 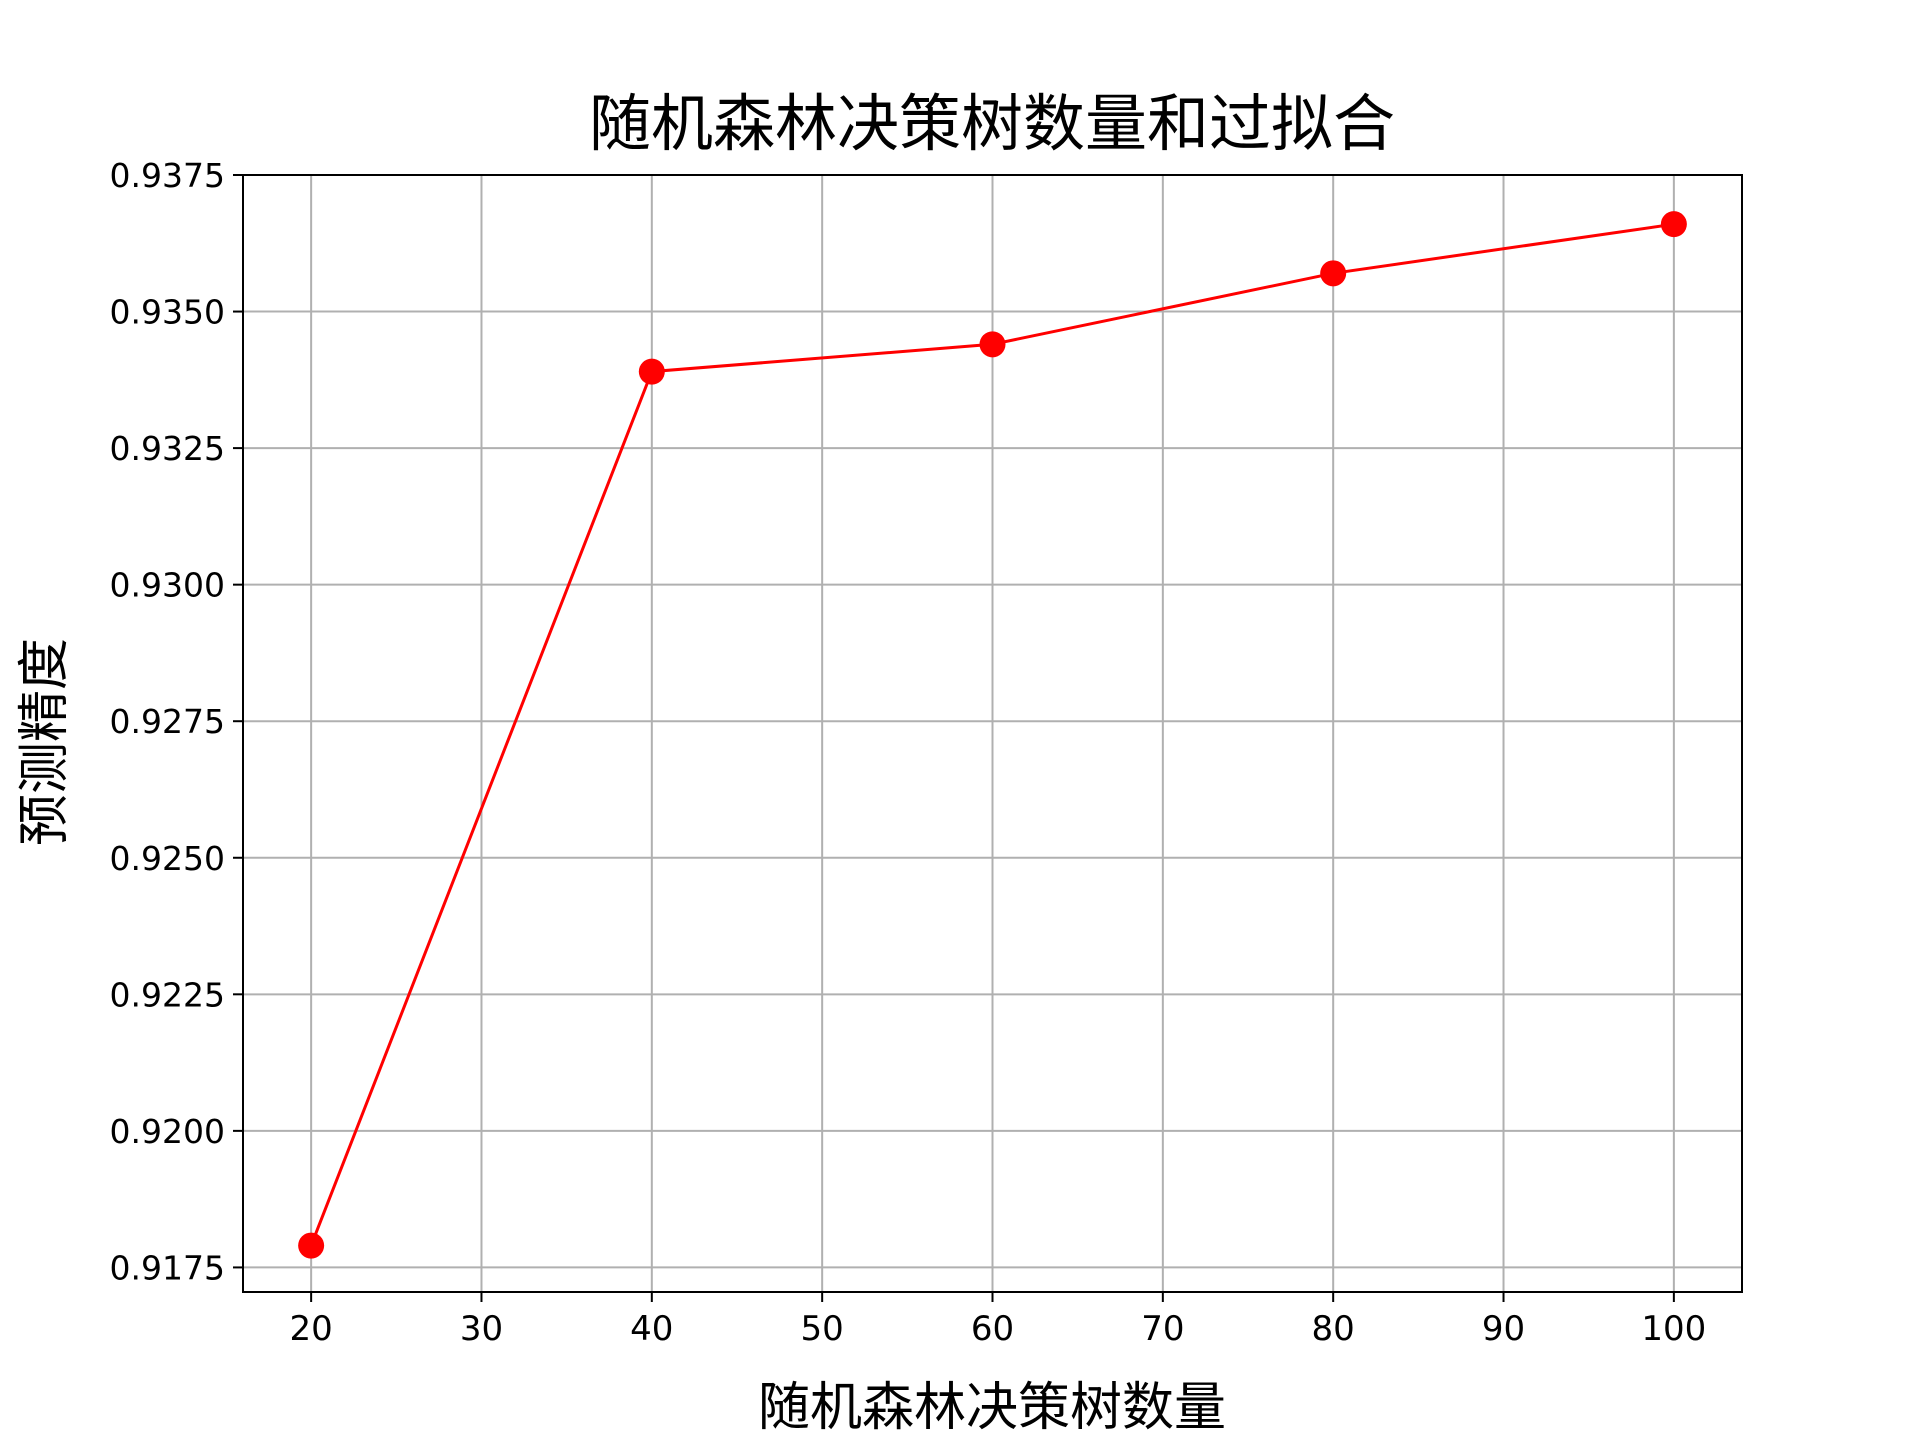 I want to click on x-tick-label: 50, so click(x=822, y=1329).